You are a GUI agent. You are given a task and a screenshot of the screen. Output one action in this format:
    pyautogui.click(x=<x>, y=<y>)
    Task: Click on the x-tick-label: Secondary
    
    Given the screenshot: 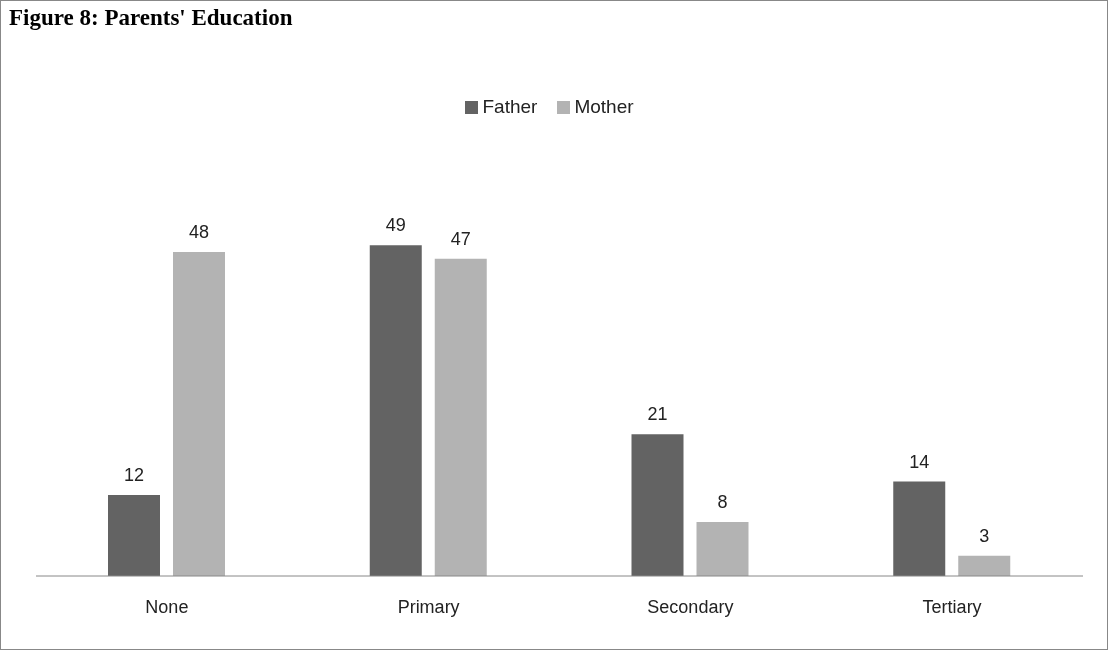 What is the action you would take?
    pyautogui.click(x=690, y=606)
    